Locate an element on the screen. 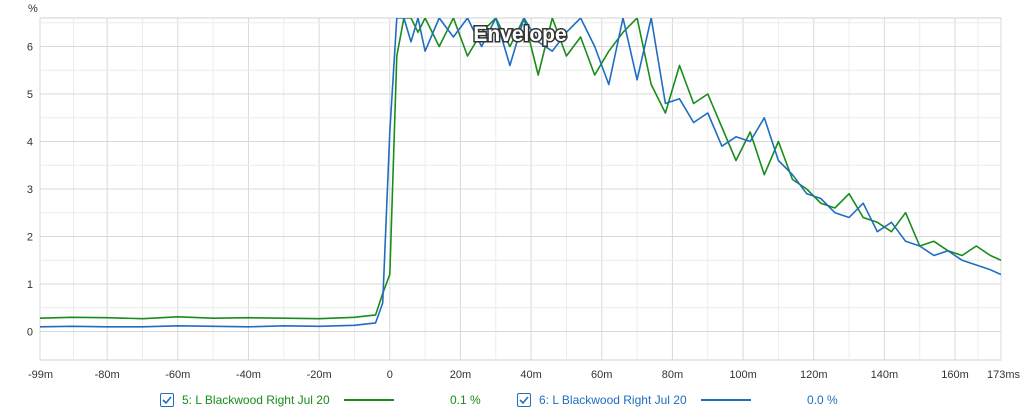 This screenshot has width=1021, height=412. legend-item-series-6: 6: L Blackwood Right Jul 20 0.0 % is located at coordinates (677, 400).